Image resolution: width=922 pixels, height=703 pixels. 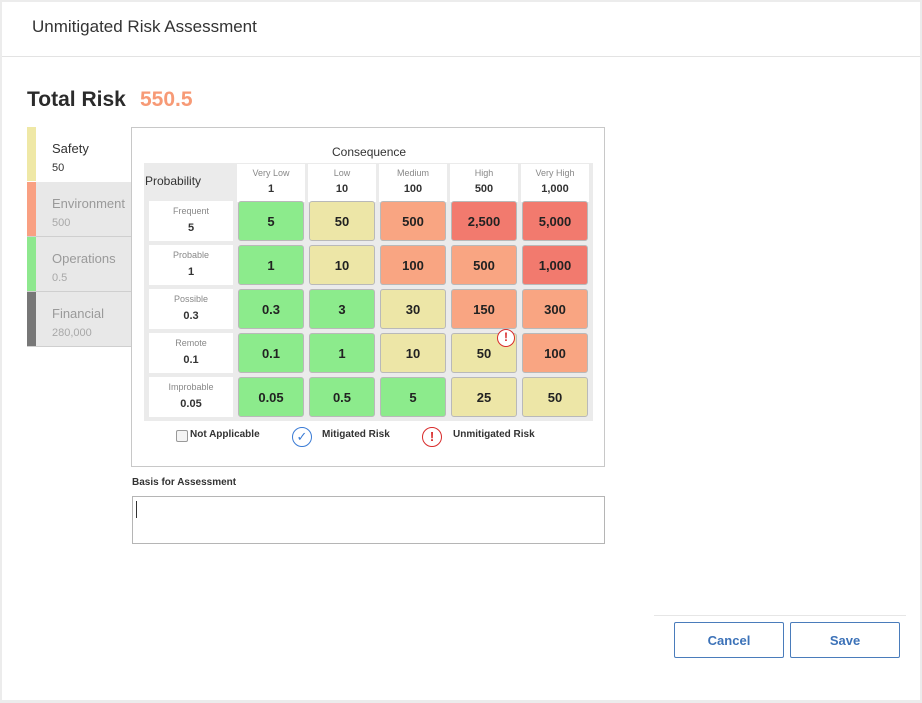 I want to click on row-name: Remote, so click(x=191, y=343).